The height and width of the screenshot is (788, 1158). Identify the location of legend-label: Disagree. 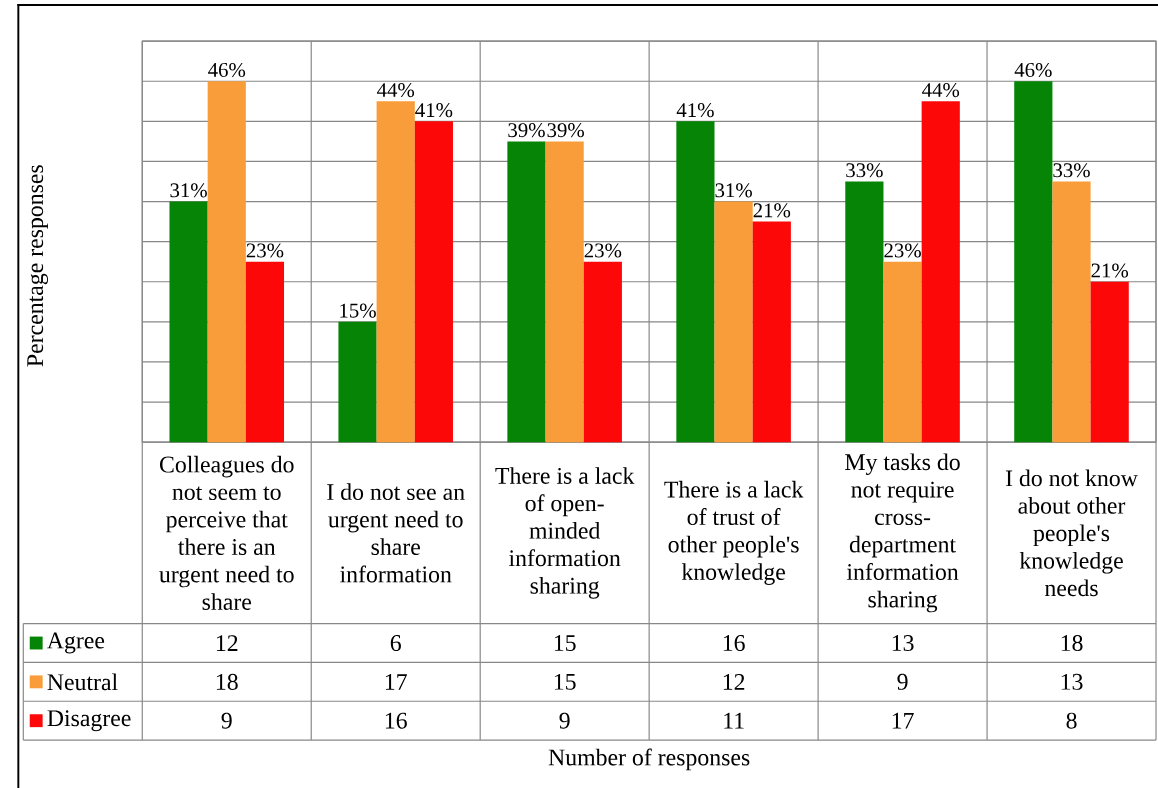
(89, 721).